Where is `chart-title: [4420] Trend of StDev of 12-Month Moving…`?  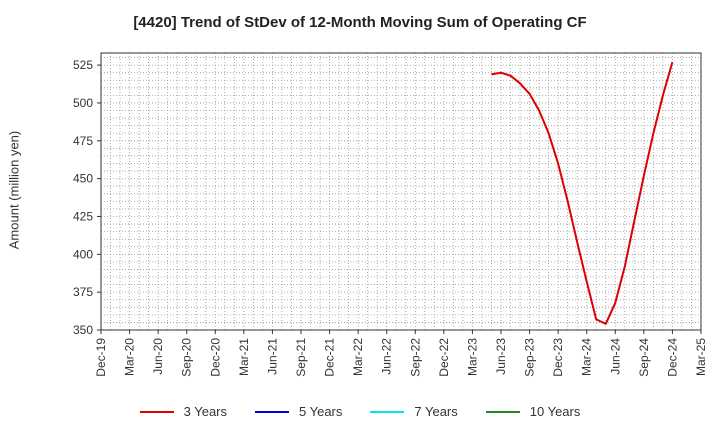
chart-title: [4420] Trend of StDev of 12-Month Moving… is located at coordinates (360, 22).